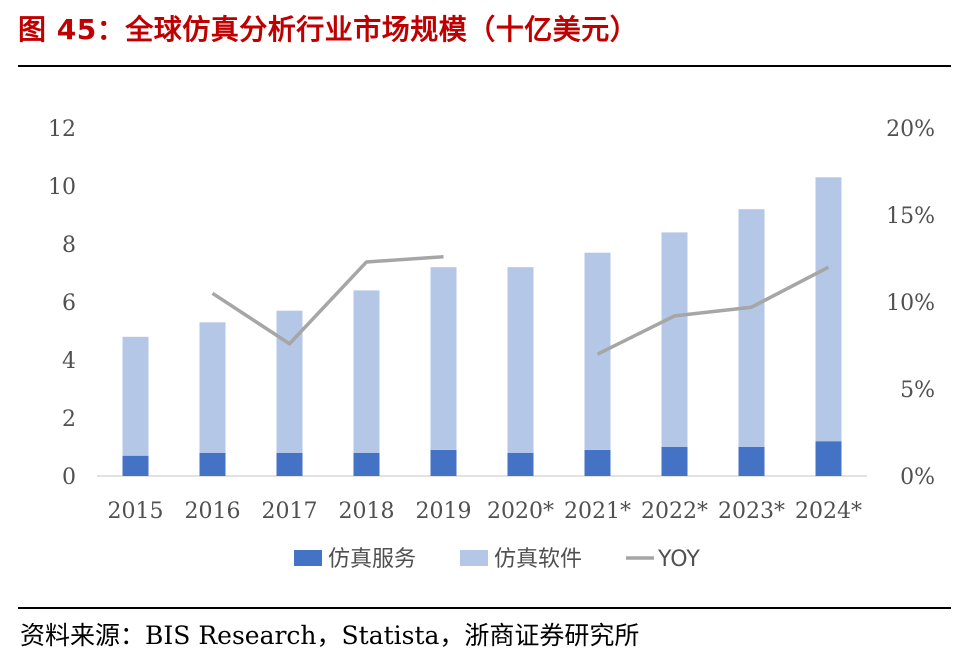 The height and width of the screenshot is (669, 959). Describe the element at coordinates (372, 559) in the screenshot. I see `legend-label-service: 仿真服务` at that location.